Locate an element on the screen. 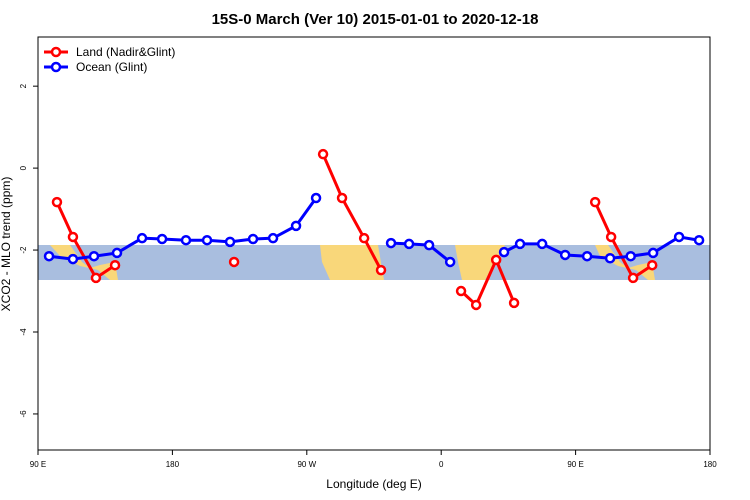  y-tick-label: 0 is located at coordinates (23, 167).